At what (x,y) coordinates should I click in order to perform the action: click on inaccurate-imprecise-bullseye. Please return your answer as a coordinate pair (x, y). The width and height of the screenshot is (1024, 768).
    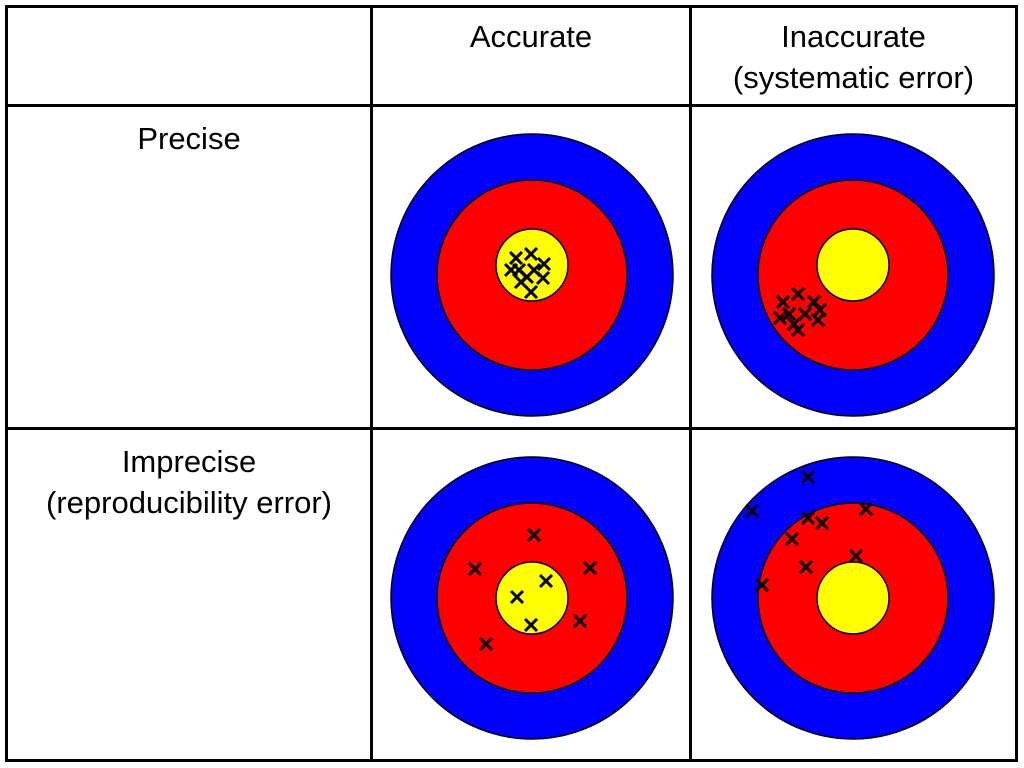
    Looking at the image, I should click on (853, 598).